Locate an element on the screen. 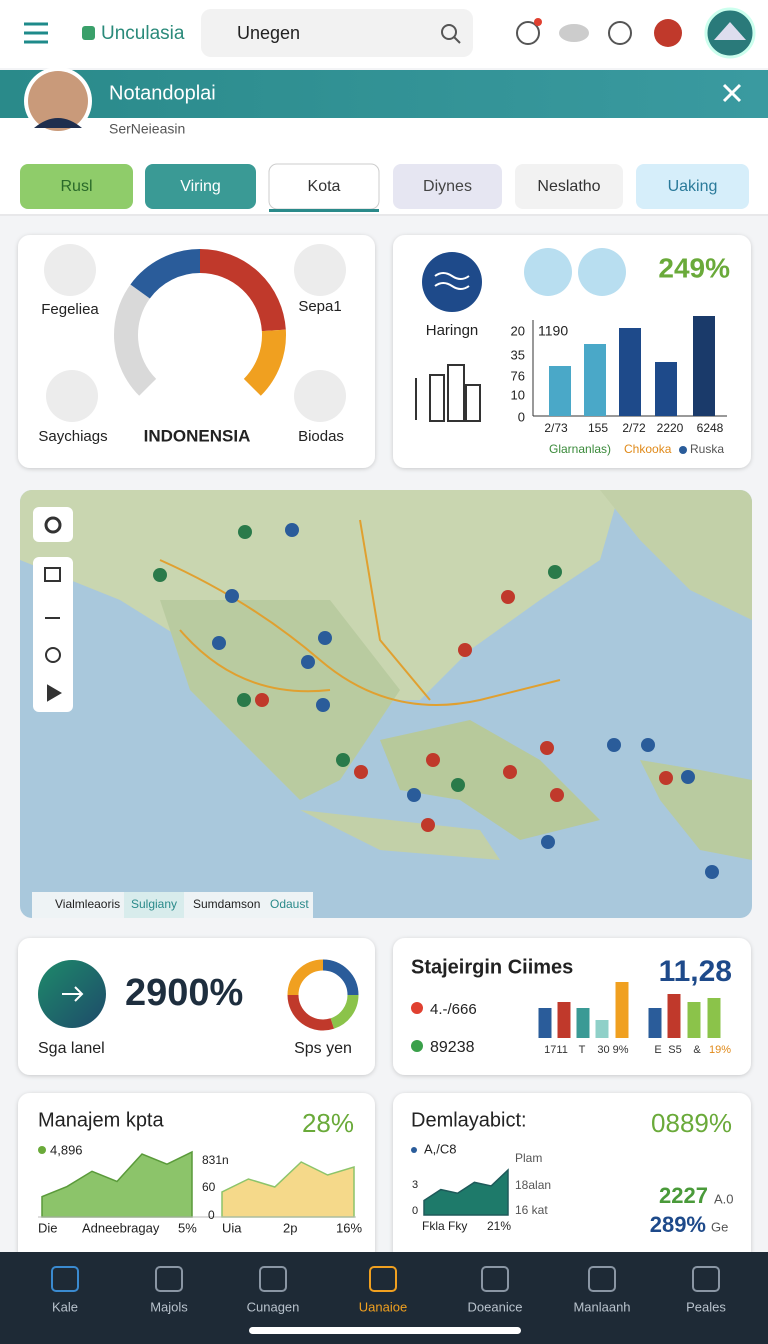 Image resolution: width=768 pixels, height=1344 pixels. x-tick-label: 6248 is located at coordinates (710, 428).